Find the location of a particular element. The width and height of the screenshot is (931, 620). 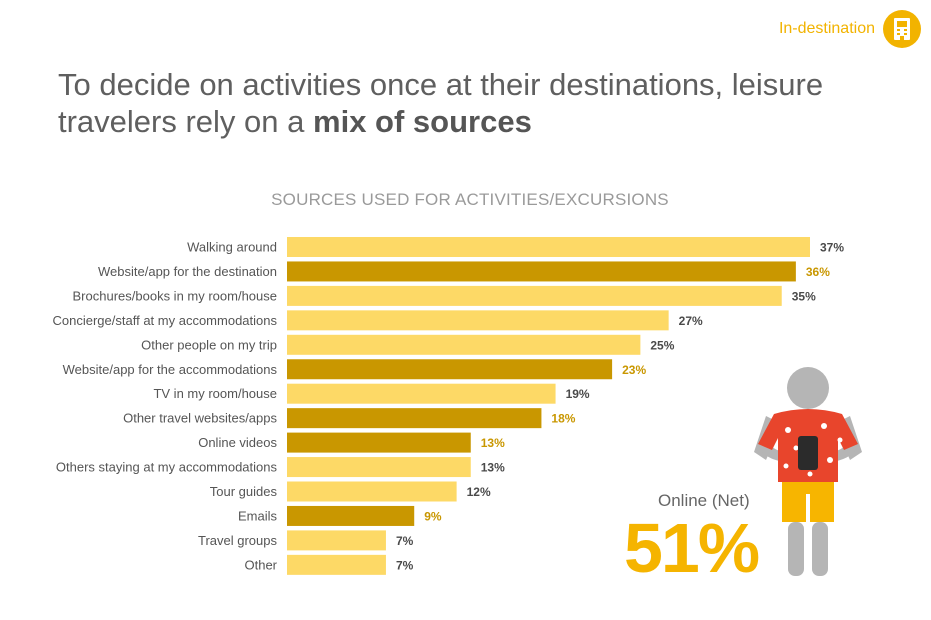

value-label: 12% is located at coordinates (479, 492).